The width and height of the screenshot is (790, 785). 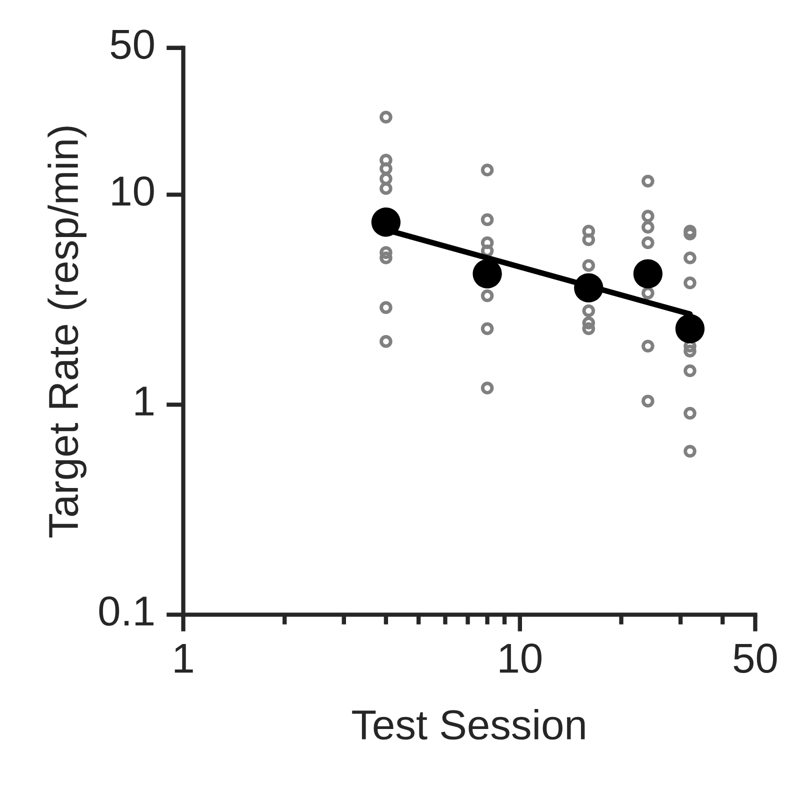 What do you see at coordinates (521, 659) in the screenshot?
I see `x-tick-label: 10` at bounding box center [521, 659].